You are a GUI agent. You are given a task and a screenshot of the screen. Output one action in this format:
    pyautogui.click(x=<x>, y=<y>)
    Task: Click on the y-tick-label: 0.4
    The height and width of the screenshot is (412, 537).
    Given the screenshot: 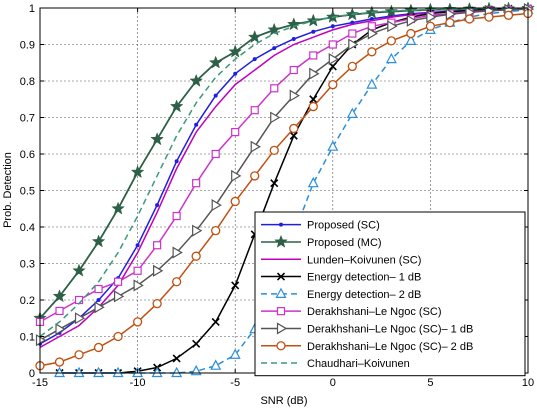 What is the action you would take?
    pyautogui.click(x=27, y=228)
    